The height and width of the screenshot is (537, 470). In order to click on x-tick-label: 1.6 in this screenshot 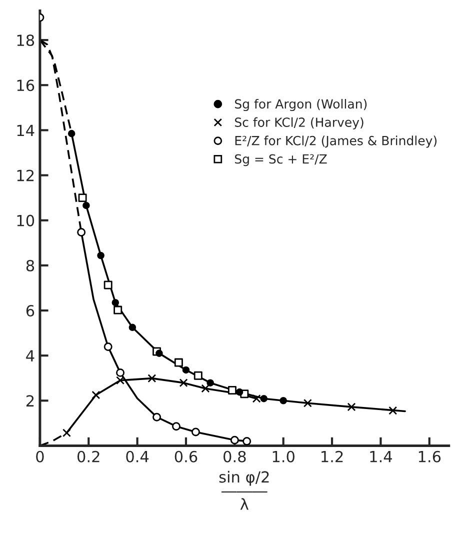, I will do `click(429, 456)`.